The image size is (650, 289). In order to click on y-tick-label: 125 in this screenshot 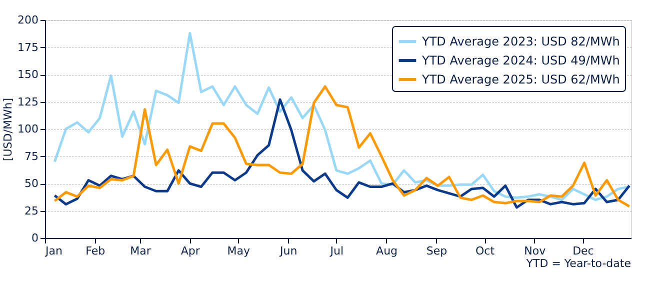, I will do `click(28, 101)`.